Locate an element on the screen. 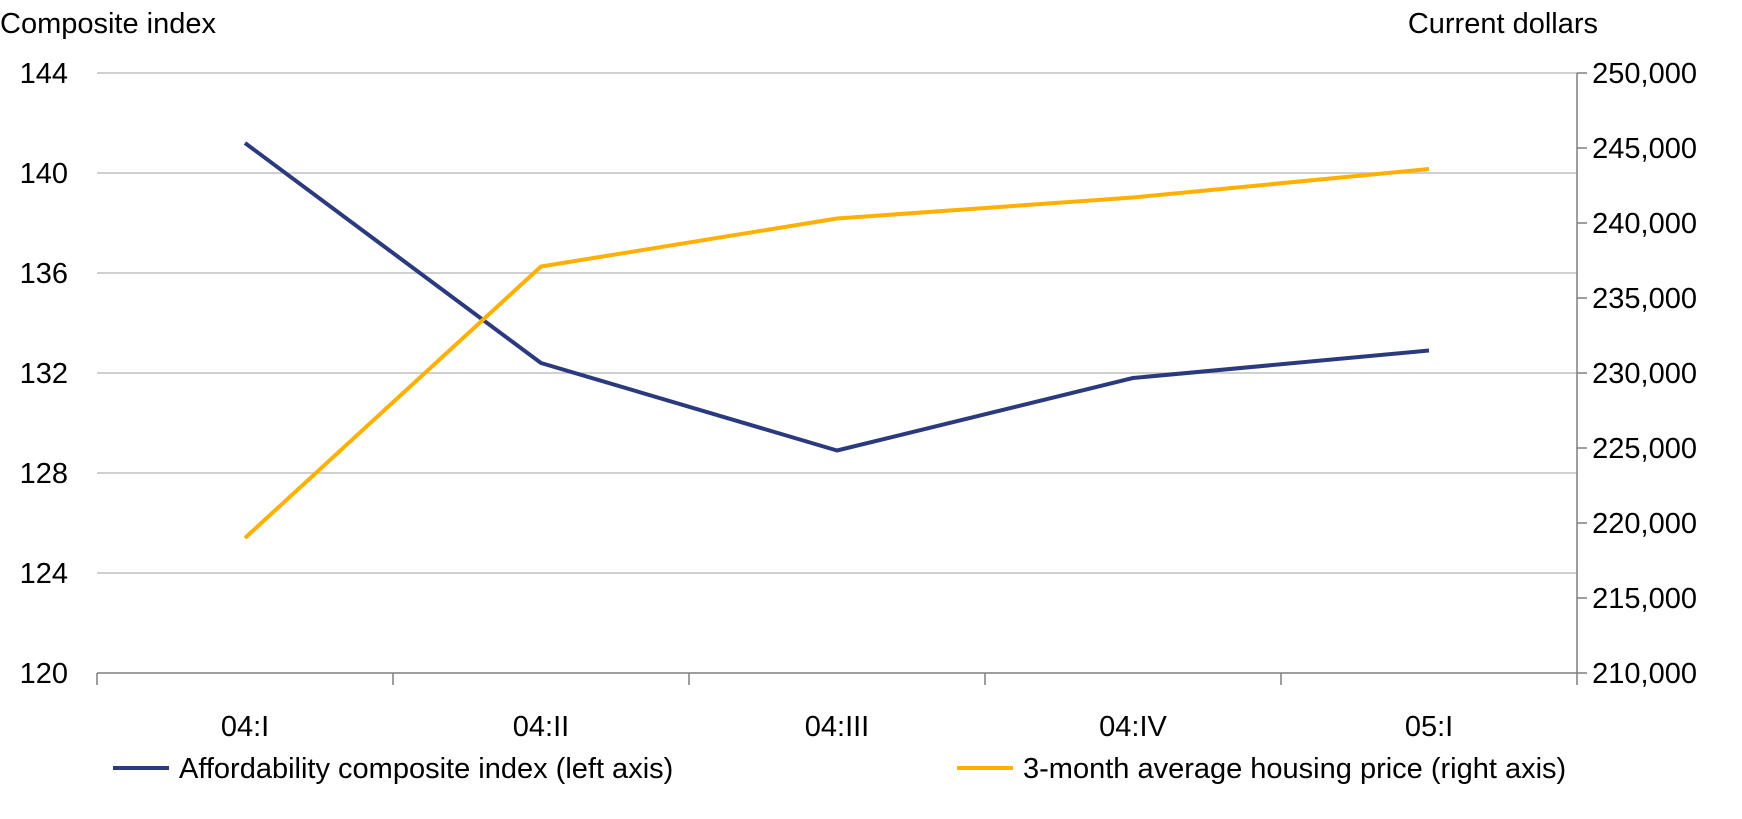 This screenshot has height=819, width=1742. left-tick-label: 132 is located at coordinates (44, 374).